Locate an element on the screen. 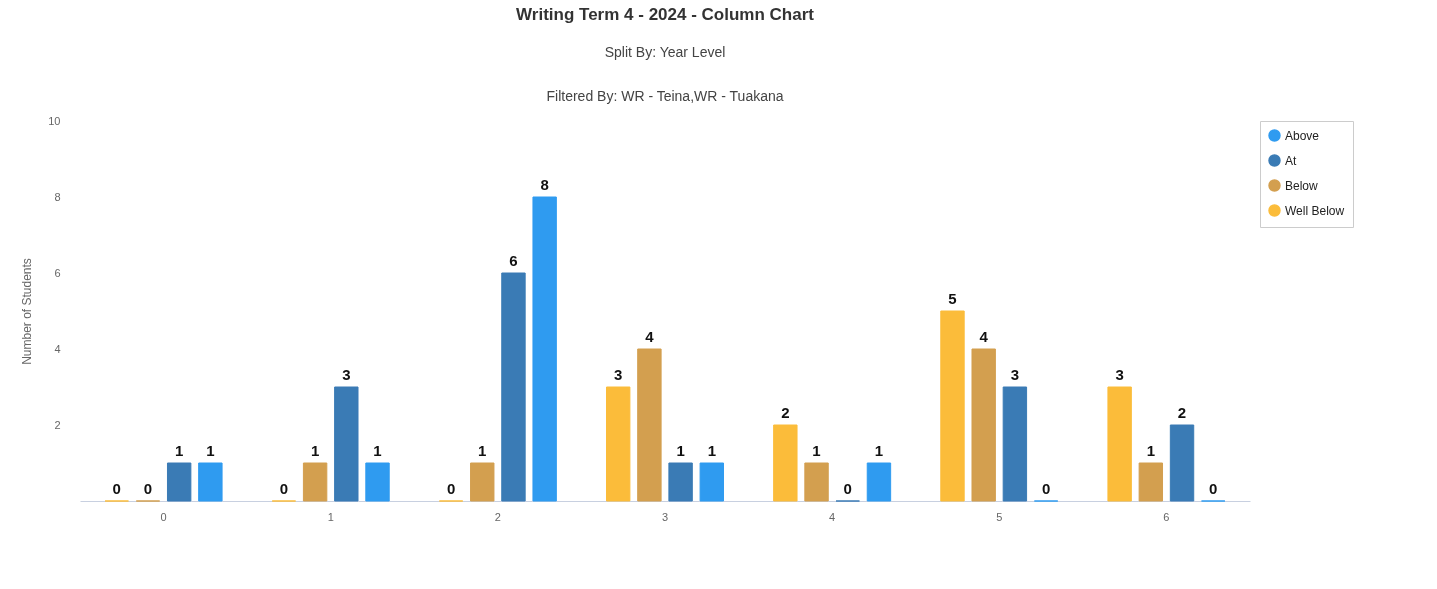 The height and width of the screenshot is (589, 1437). text: Filtered By: WR - Teina,WR - Tuakana is located at coordinates (665, 96).